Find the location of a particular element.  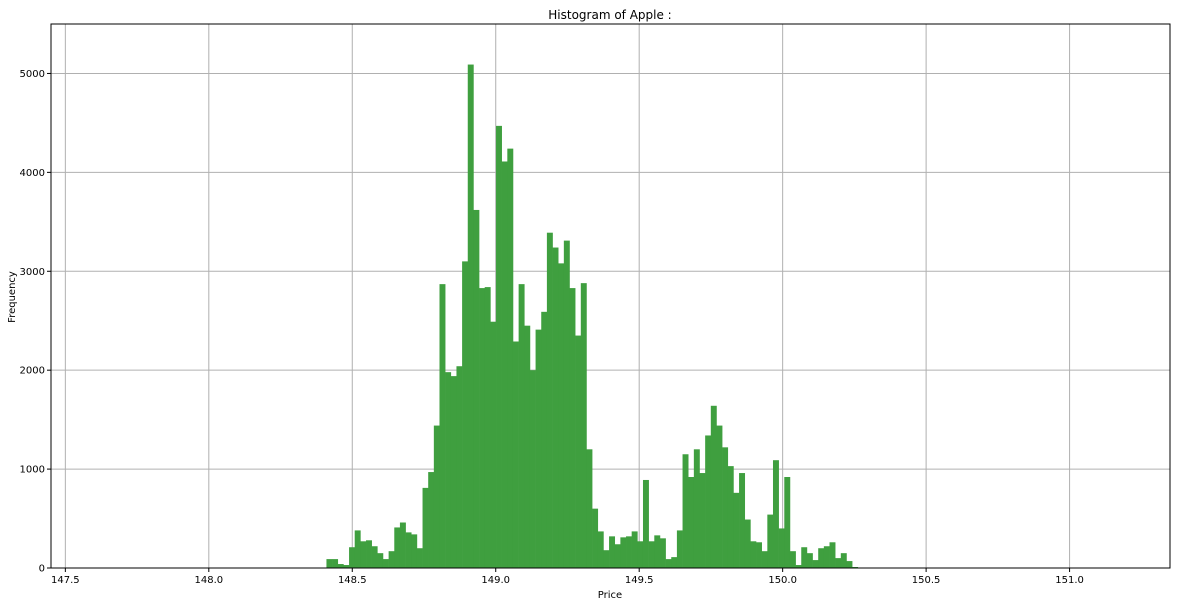

x-tick-label: 150.5 is located at coordinates (926, 580).